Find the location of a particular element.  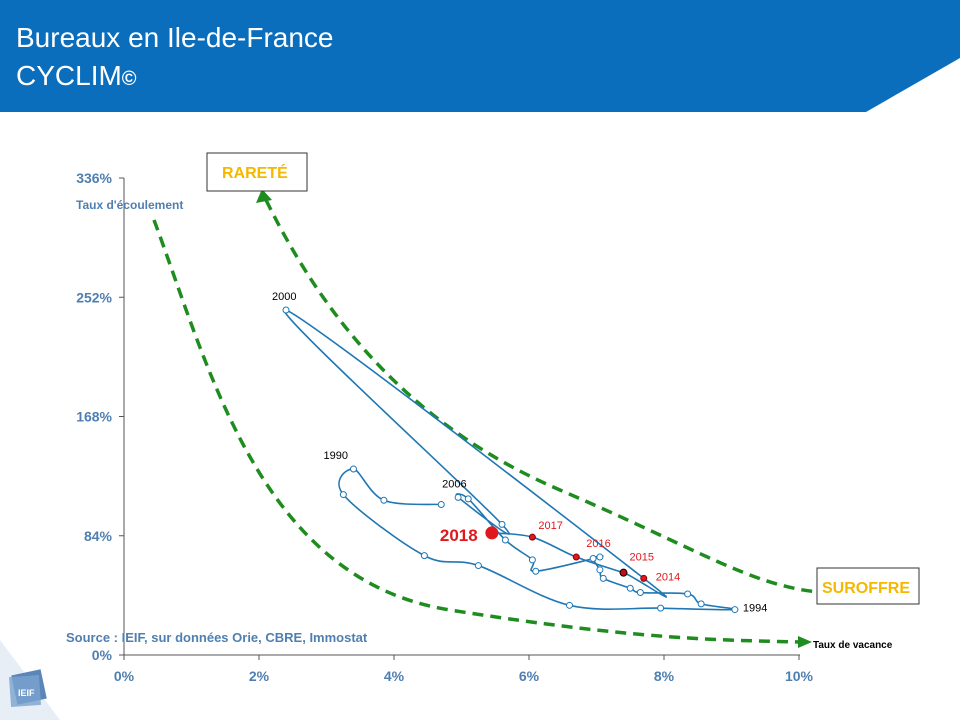

rarete-box is located at coordinates (257, 172).